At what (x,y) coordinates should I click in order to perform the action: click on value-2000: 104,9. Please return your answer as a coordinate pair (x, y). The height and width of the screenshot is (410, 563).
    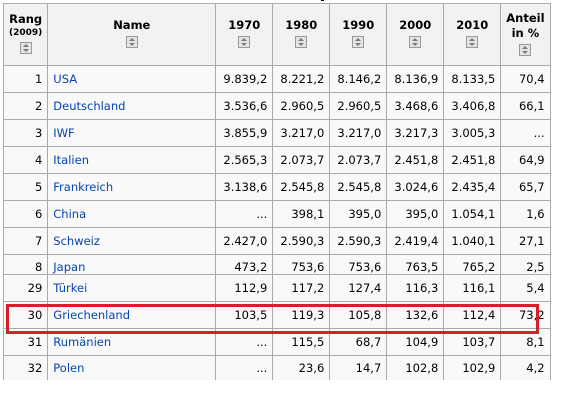
    Looking at the image, I should click on (415, 342).